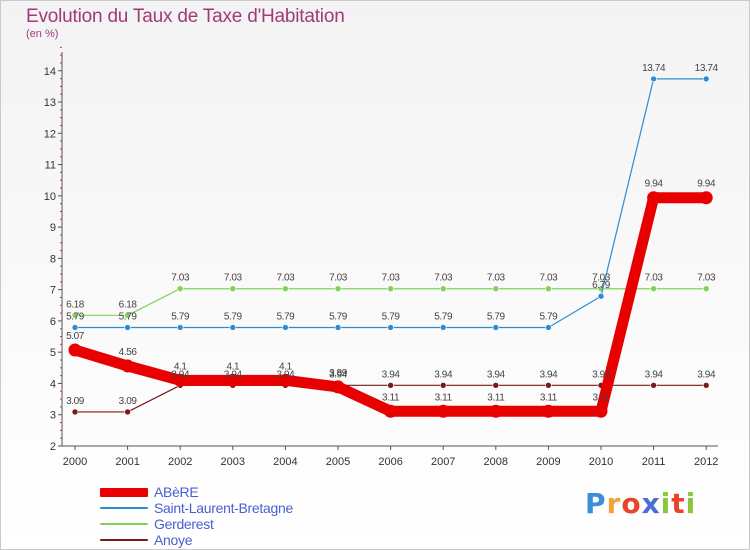 The height and width of the screenshot is (550, 750). What do you see at coordinates (53, 291) in the screenshot?
I see `y-tick-label: 7` at bounding box center [53, 291].